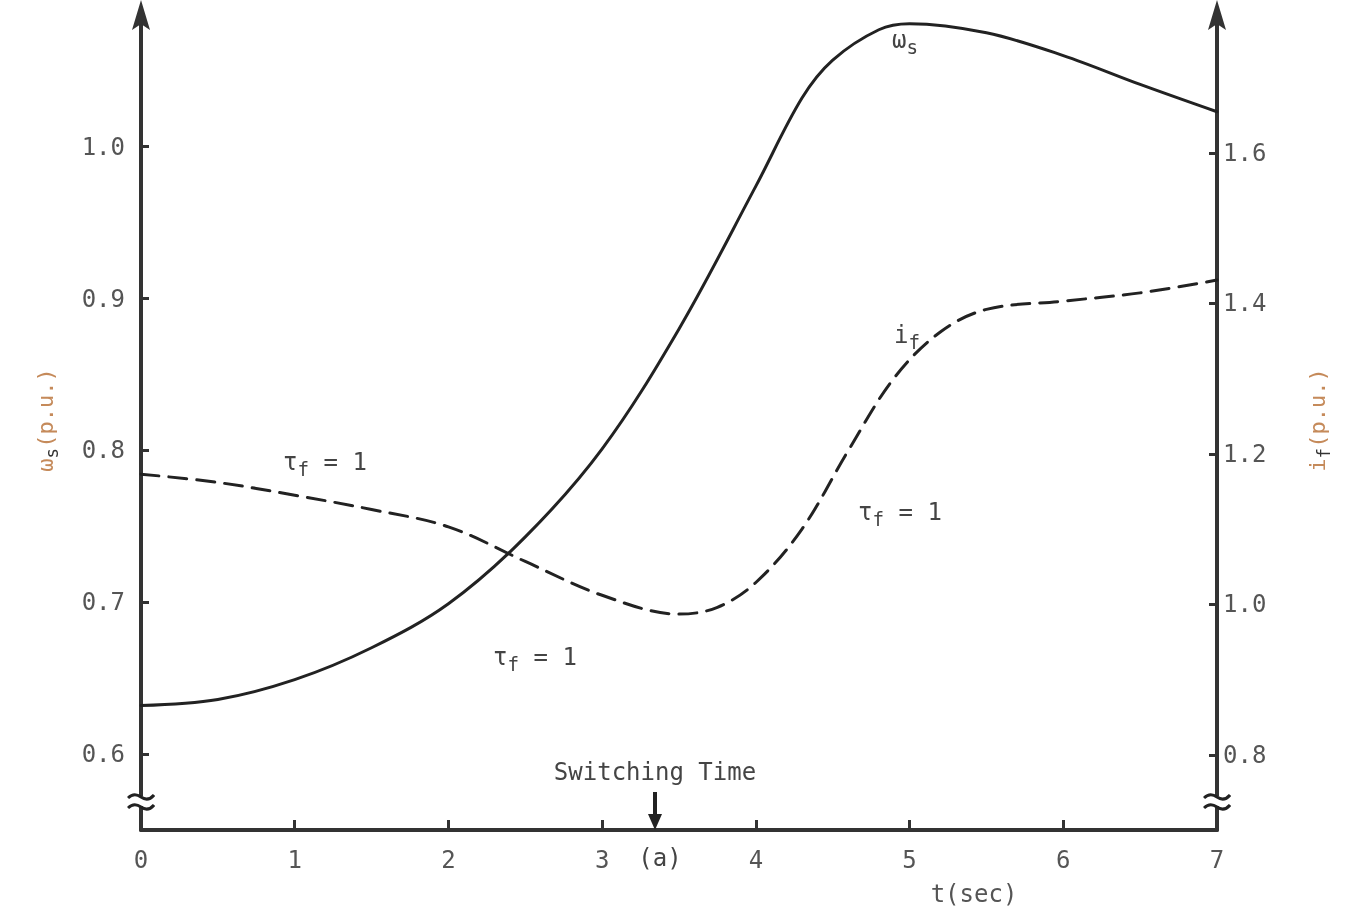  I want to click on y2-axis-title: if(p.u.), so click(1320, 420).